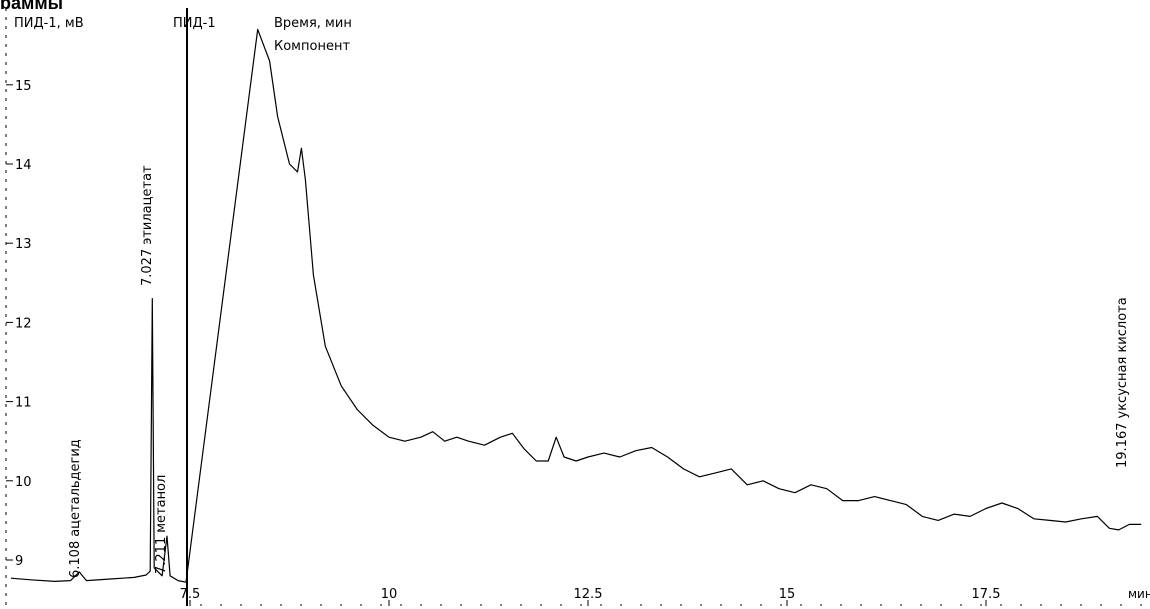 This screenshot has width=1150, height=609. What do you see at coordinates (986, 594) in the screenshot?
I see `x-tick-label: 17.5` at bounding box center [986, 594].